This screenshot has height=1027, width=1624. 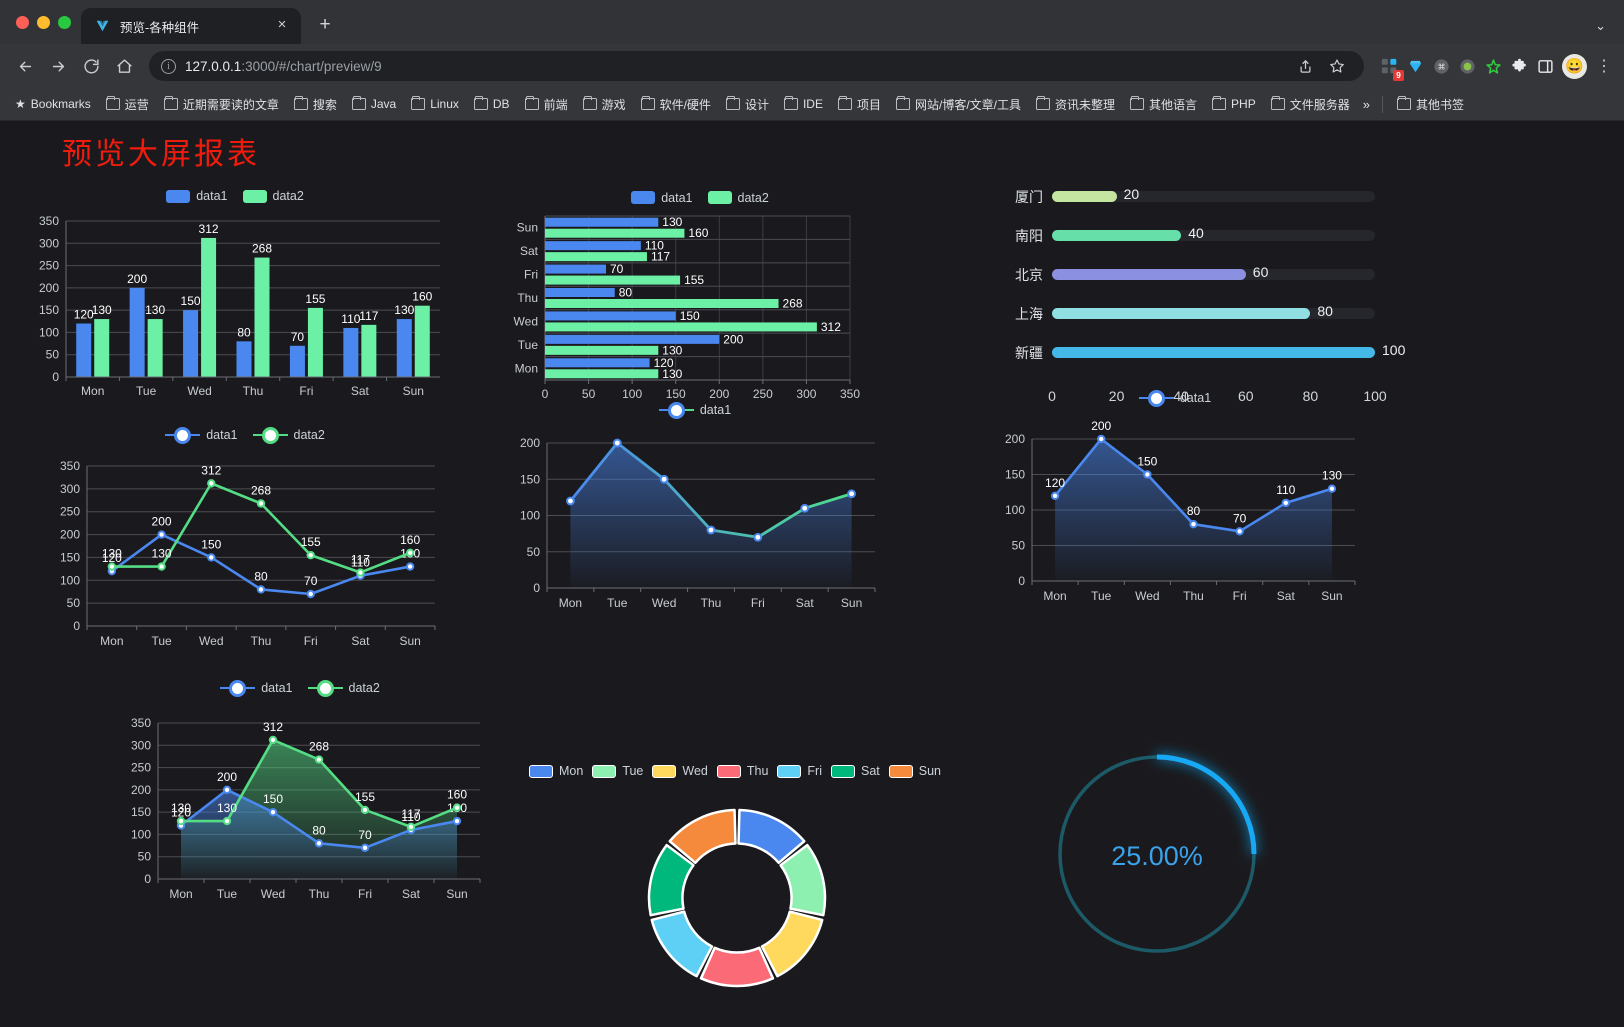 What do you see at coordinates (221, 104) in the screenshot?
I see `bookmark-item-2: 近期需要读的文章` at bounding box center [221, 104].